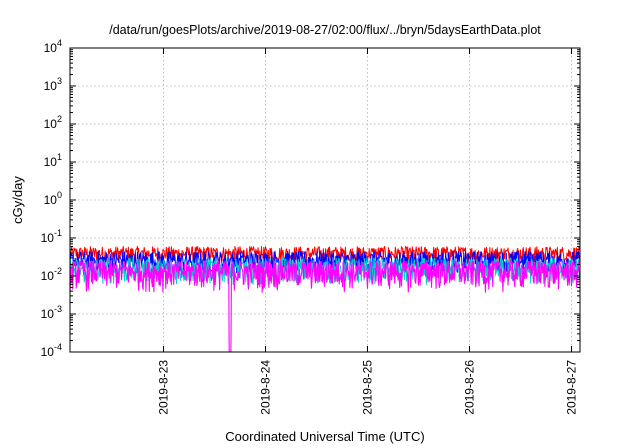 The height and width of the screenshot is (448, 640). I want to click on y-tick-exponent: 2, so click(59, 119).